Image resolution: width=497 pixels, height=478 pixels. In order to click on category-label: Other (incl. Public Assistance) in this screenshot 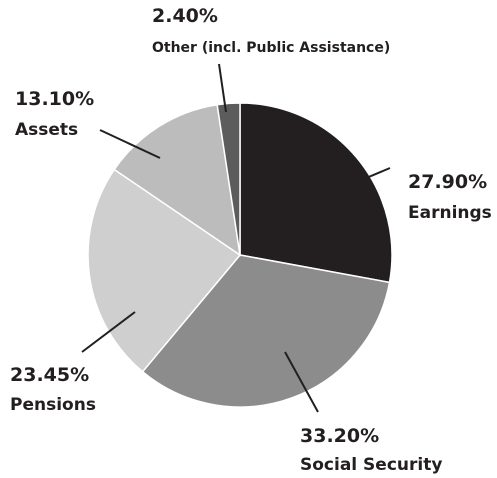, I will do `click(271, 48)`.